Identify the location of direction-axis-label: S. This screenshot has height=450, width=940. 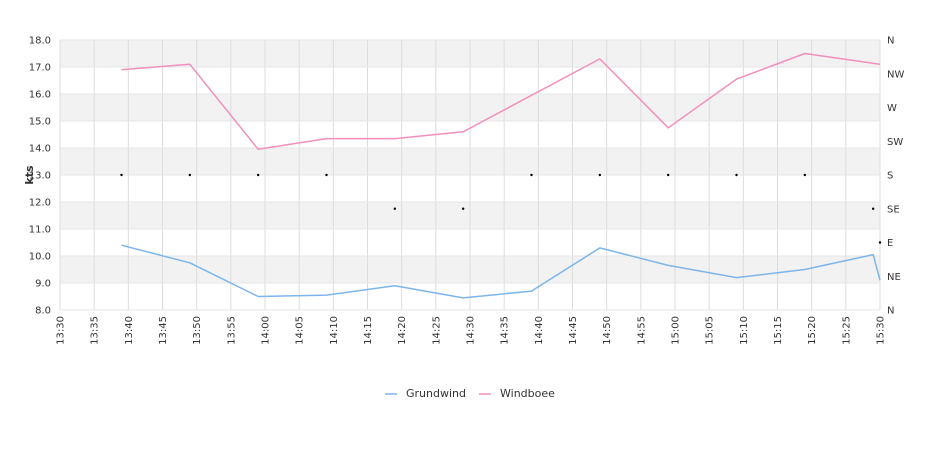
(890, 176).